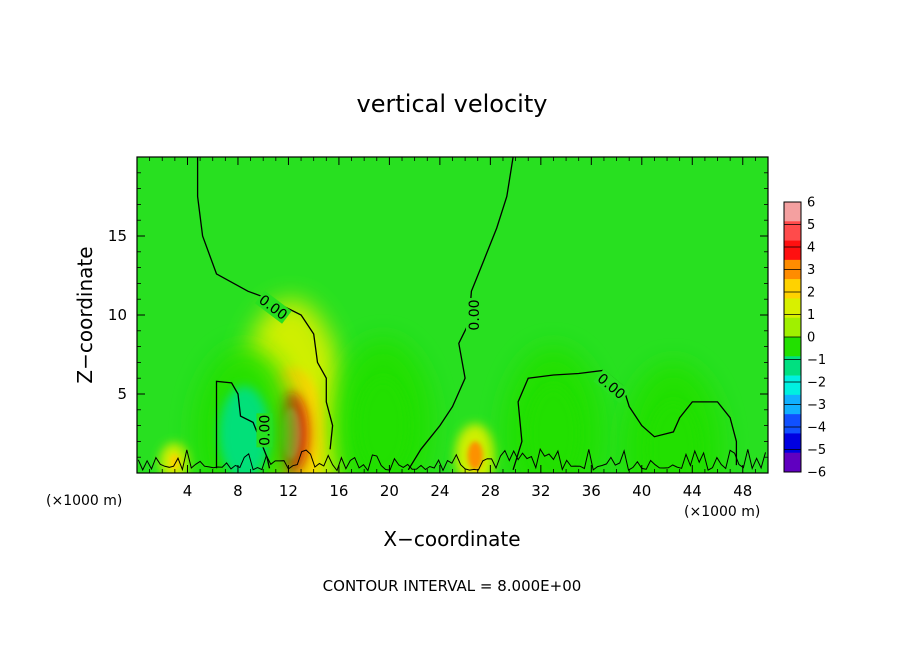 The height and width of the screenshot is (654, 904). Describe the element at coordinates (591, 491) in the screenshot. I see `x-tick-label: 36` at that location.